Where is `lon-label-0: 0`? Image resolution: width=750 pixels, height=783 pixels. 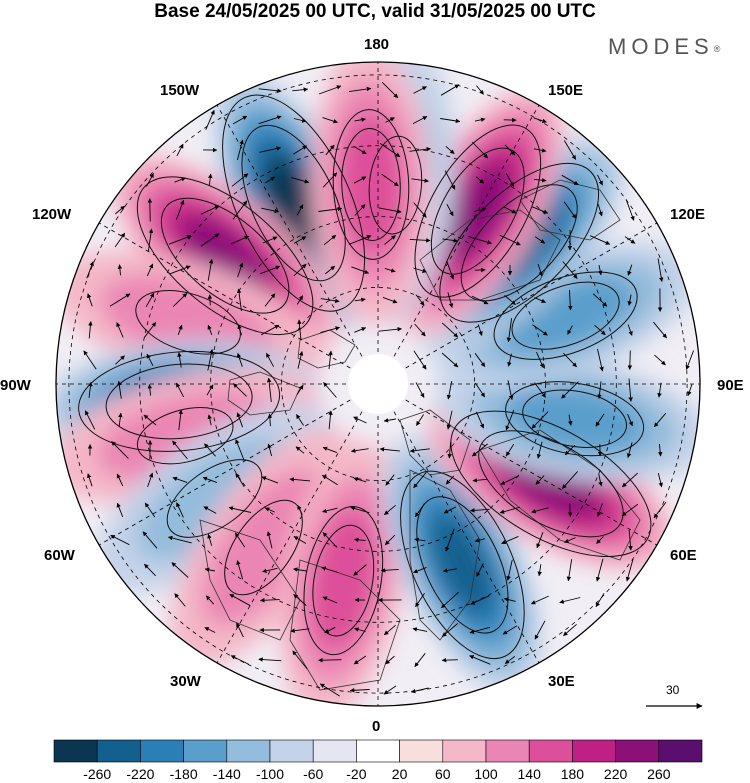 lon-label-0: 0 is located at coordinates (376, 726).